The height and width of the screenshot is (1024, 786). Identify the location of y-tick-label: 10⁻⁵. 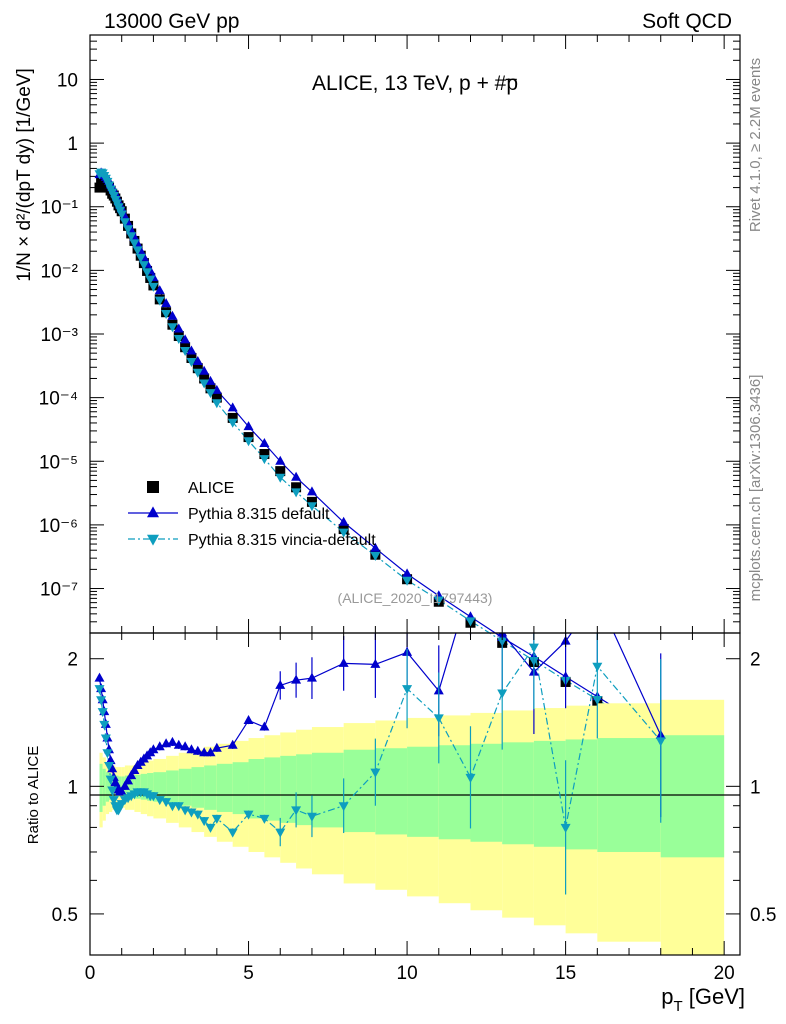
(58, 462).